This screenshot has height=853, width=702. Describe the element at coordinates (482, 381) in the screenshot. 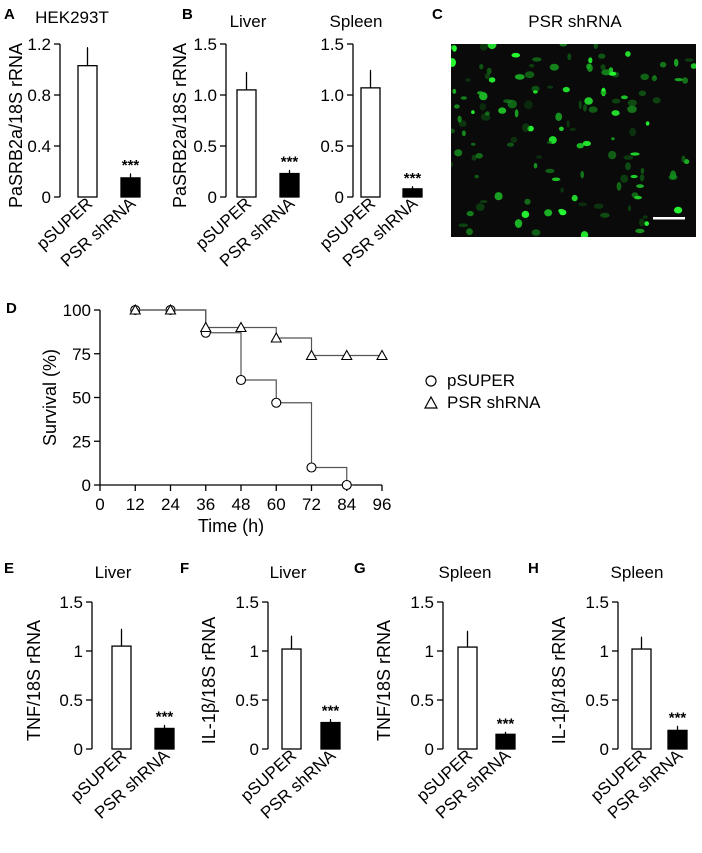

I see `legend-item-psuper: pSUPER` at that location.